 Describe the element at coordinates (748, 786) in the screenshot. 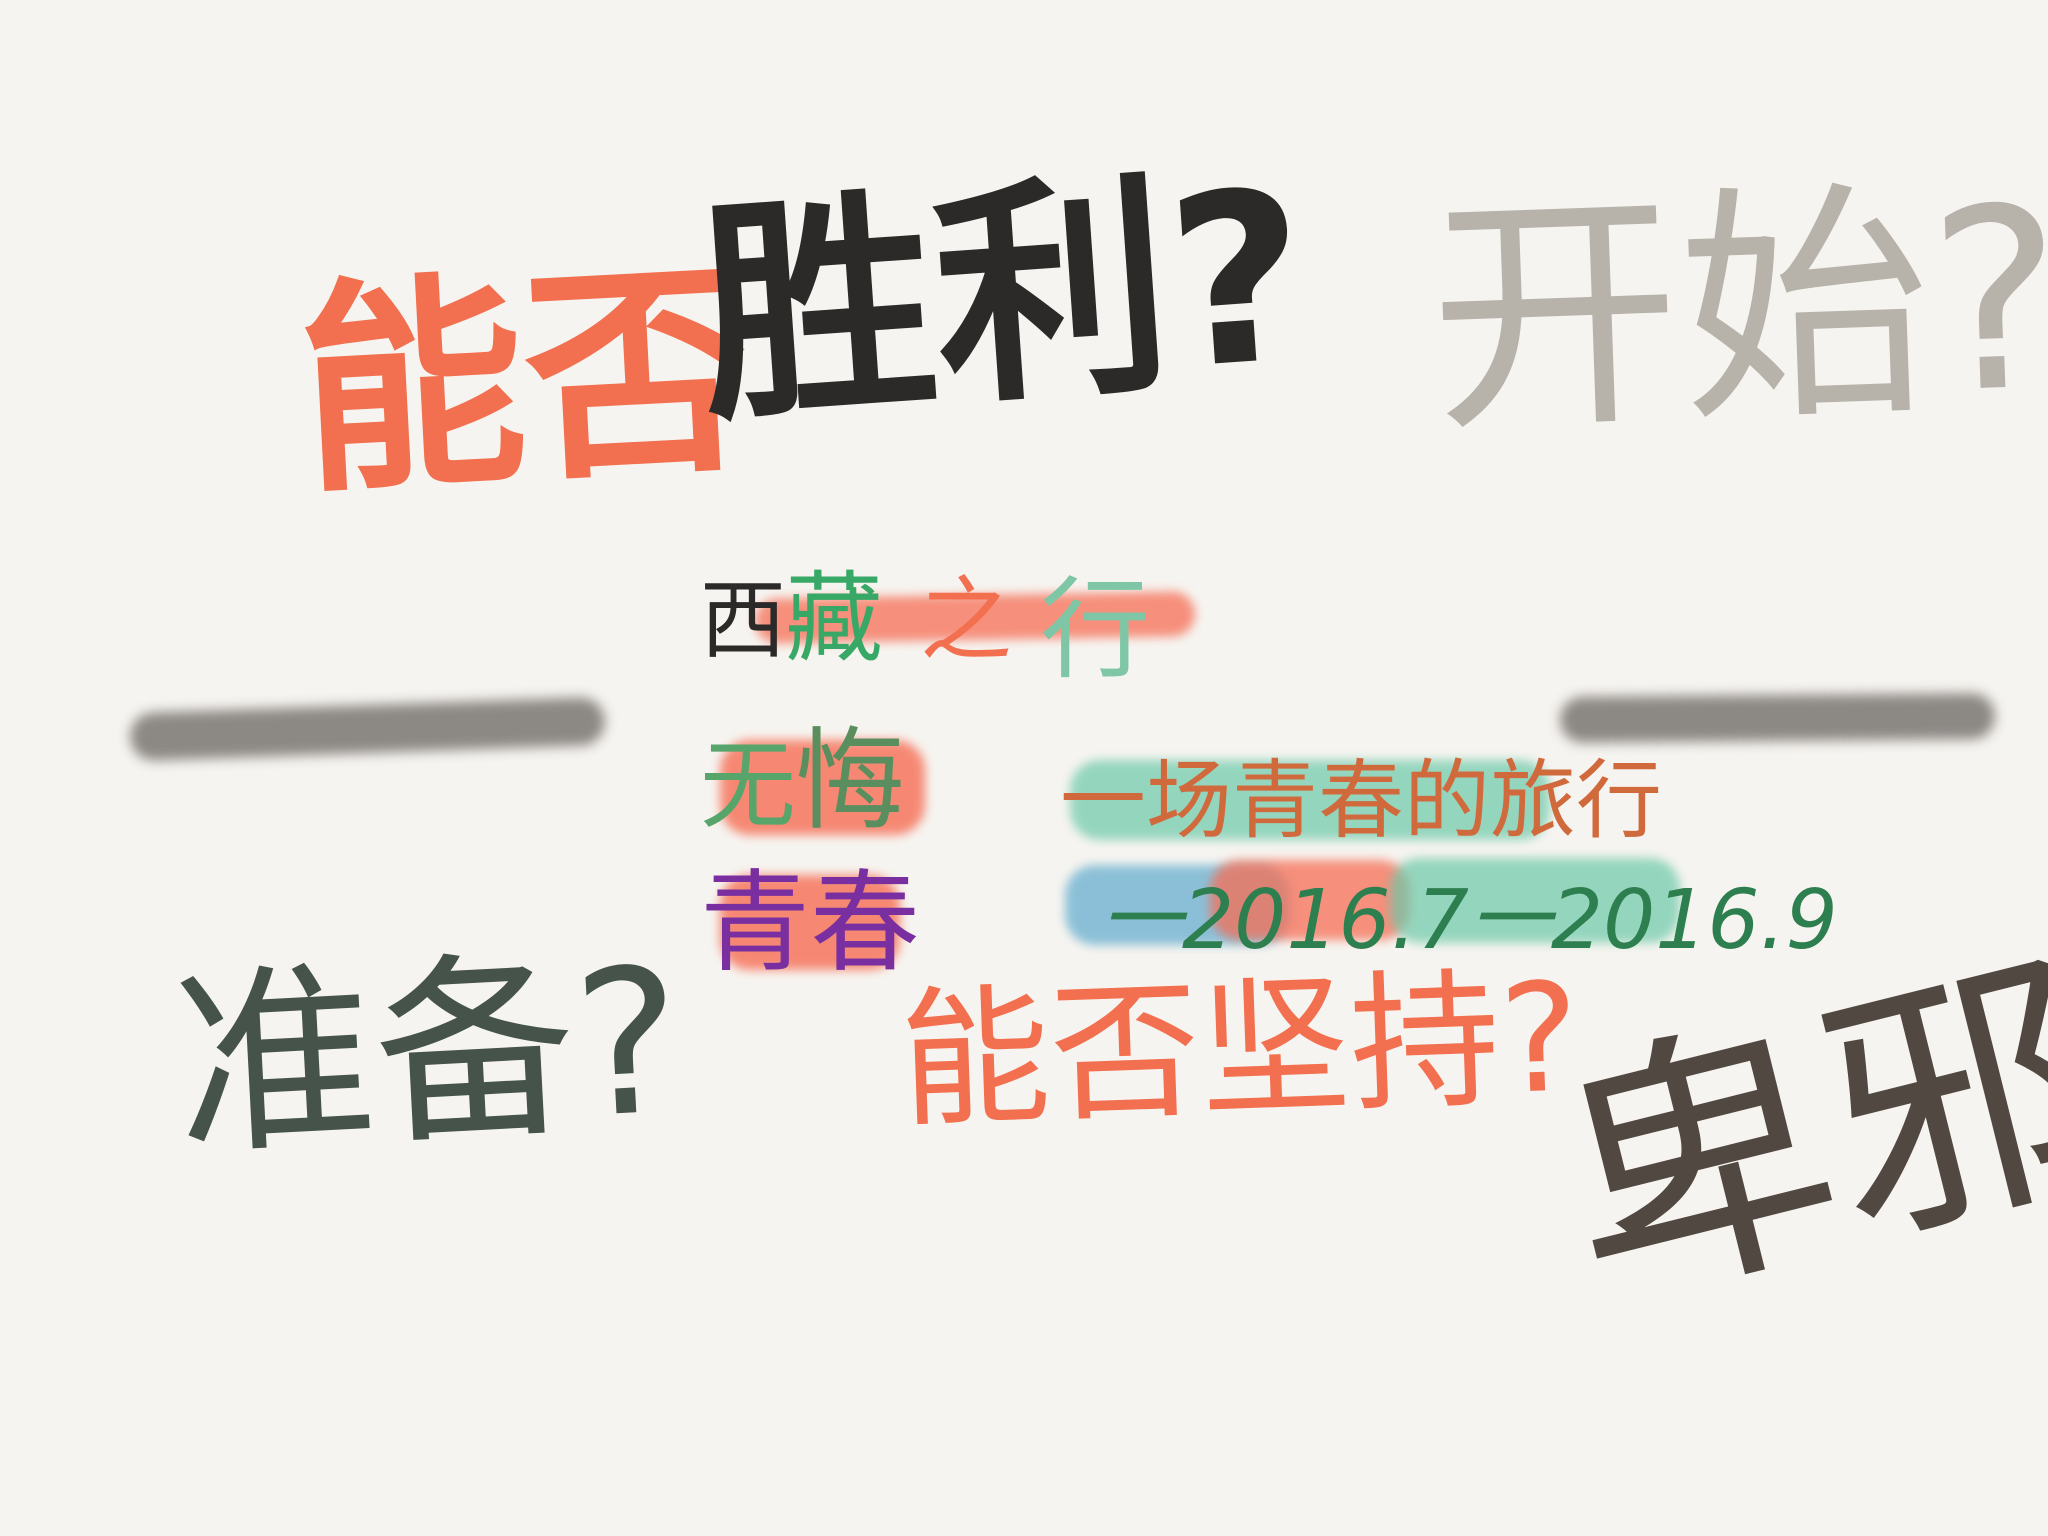

I see `word-wu: 无` at that location.